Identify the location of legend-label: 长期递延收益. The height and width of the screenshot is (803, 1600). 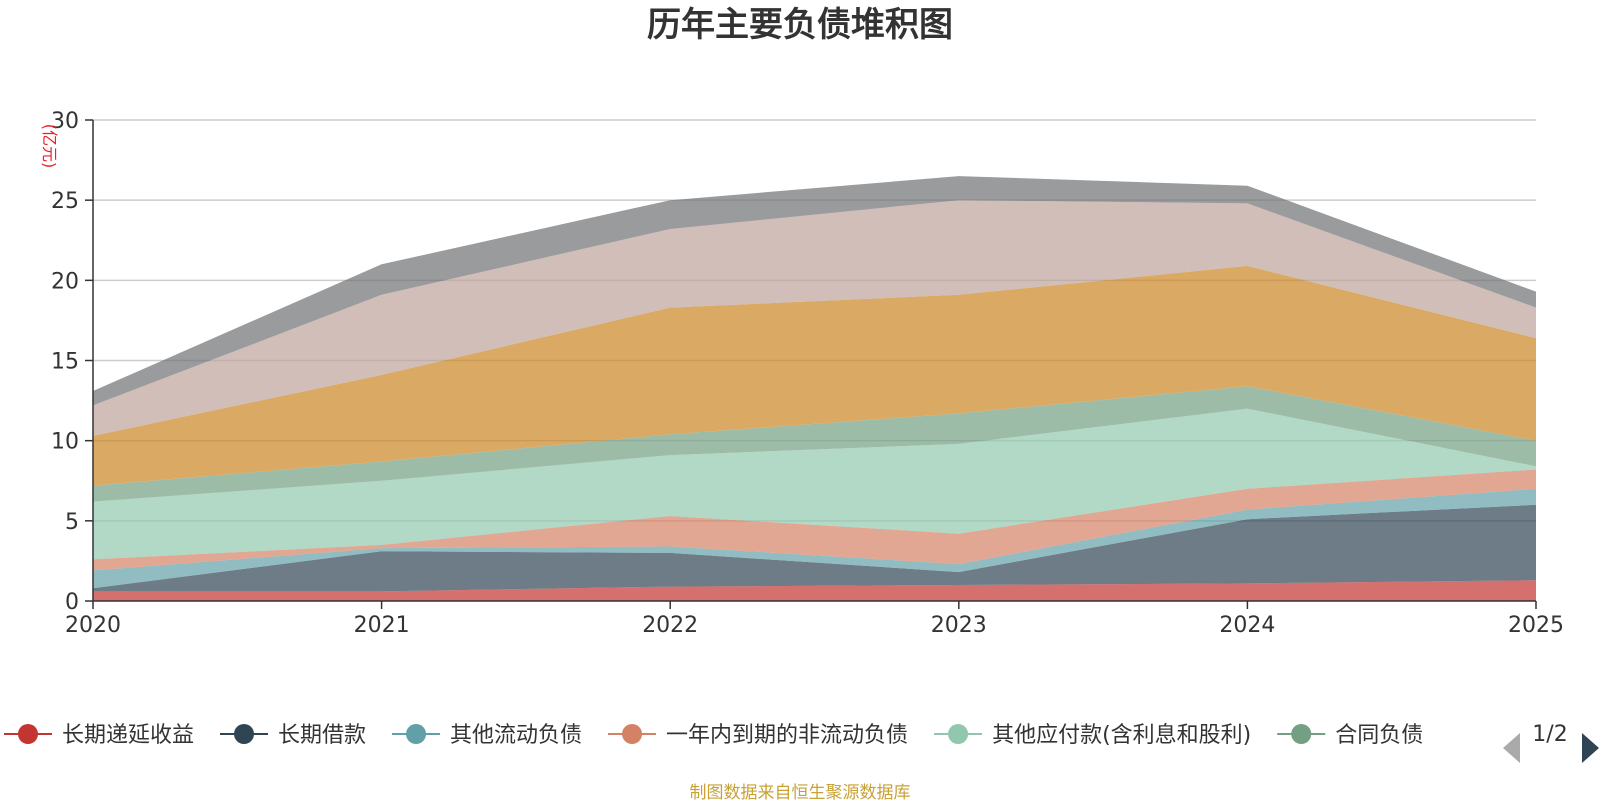
(128, 735).